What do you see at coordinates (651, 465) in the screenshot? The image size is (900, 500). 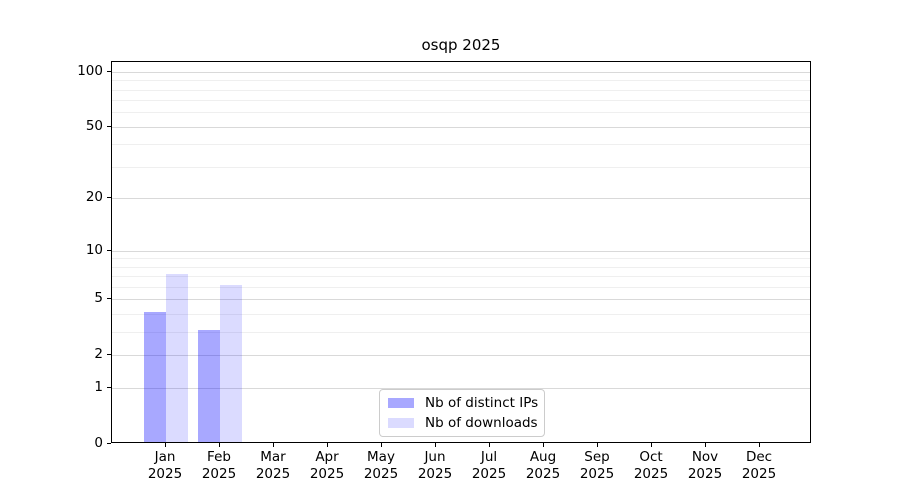 I see `x-tick-label: Oct 2025` at bounding box center [651, 465].